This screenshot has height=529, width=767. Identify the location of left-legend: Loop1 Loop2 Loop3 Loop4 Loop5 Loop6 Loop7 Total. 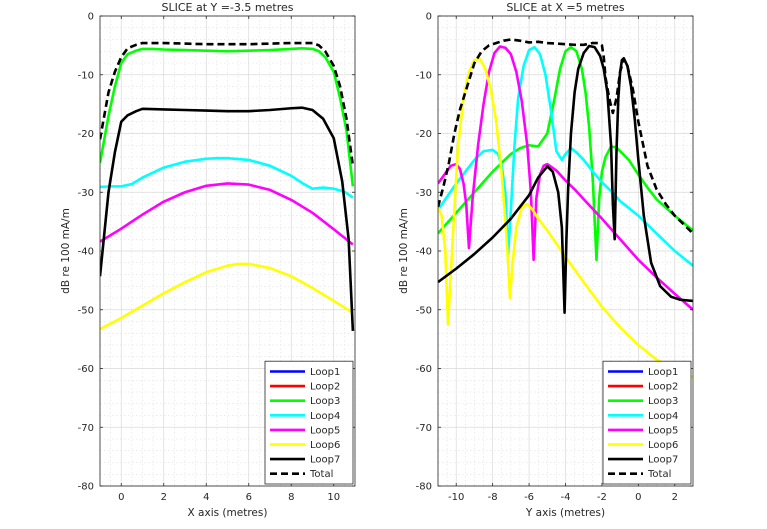
(309, 422).